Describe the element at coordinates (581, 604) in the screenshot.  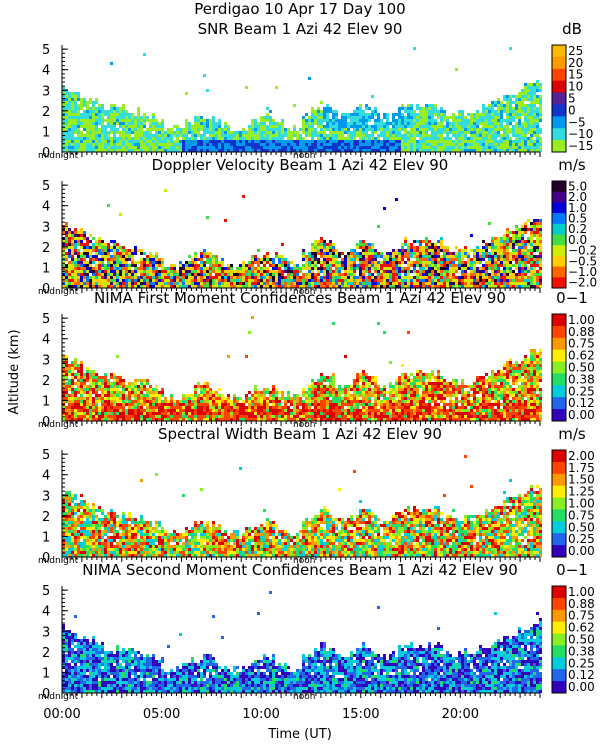
I see `colorbar-label: 0.88` at that location.